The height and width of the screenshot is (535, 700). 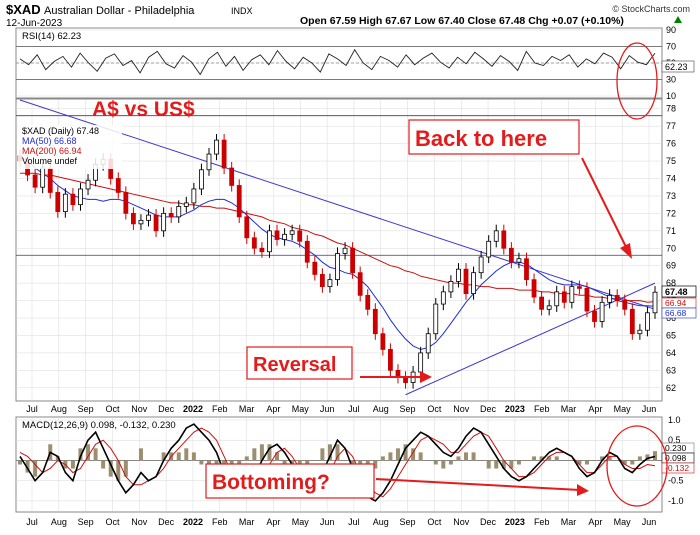 What do you see at coordinates (626, 251) in the screenshot?
I see `callout-back-arrowhead` at bounding box center [626, 251].